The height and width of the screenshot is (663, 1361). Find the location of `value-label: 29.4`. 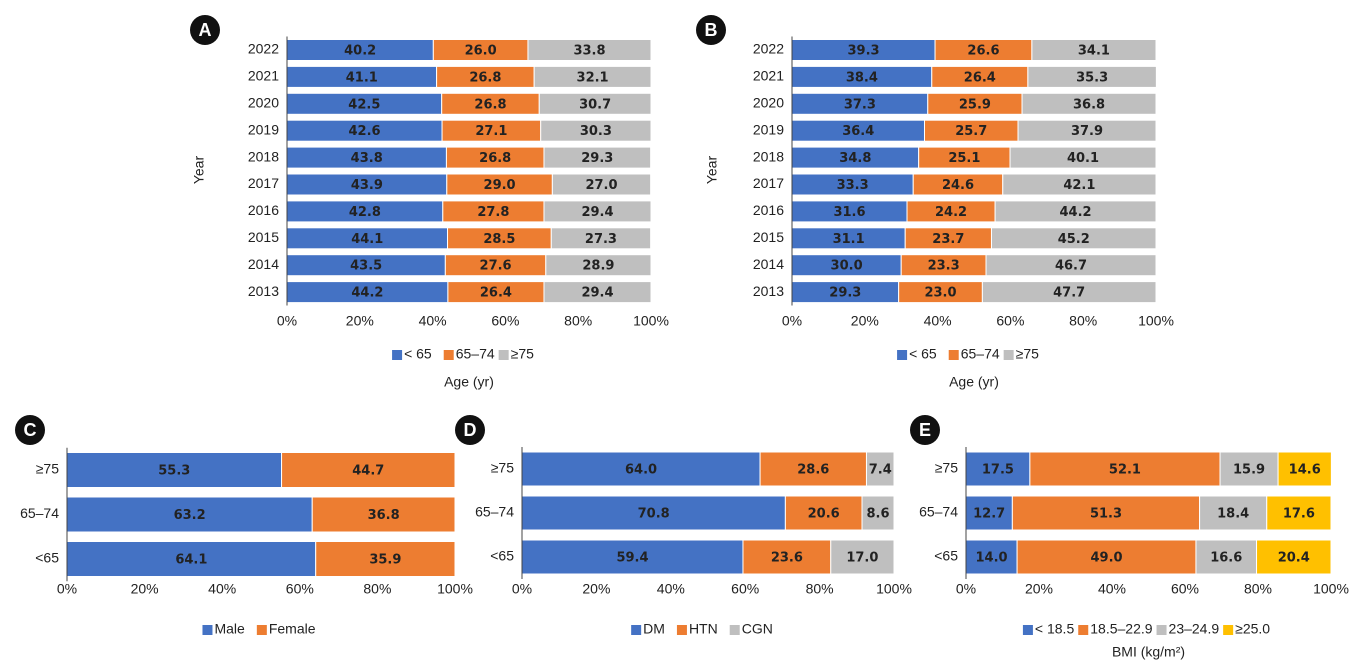

value-label: 29.4 is located at coordinates (597, 212).